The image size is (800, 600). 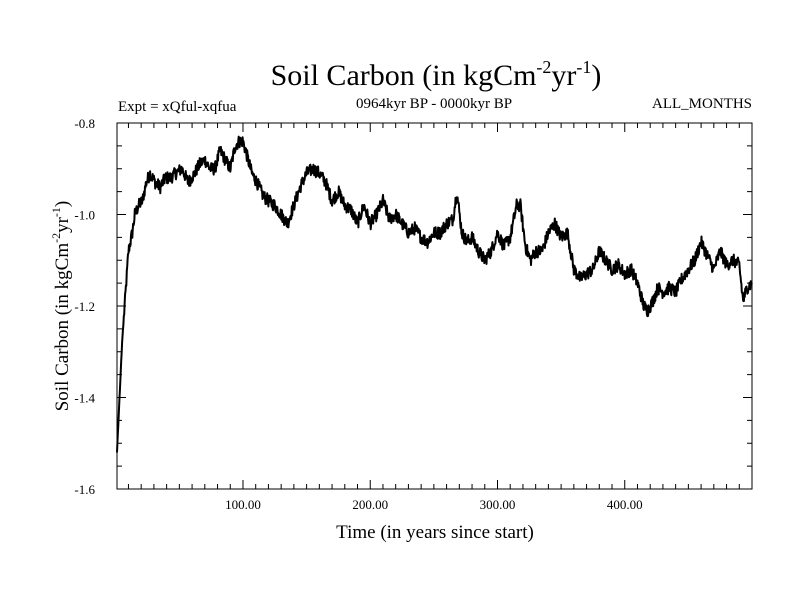 What do you see at coordinates (702, 104) in the screenshot?
I see `months-label: ALL_MONTHS` at bounding box center [702, 104].